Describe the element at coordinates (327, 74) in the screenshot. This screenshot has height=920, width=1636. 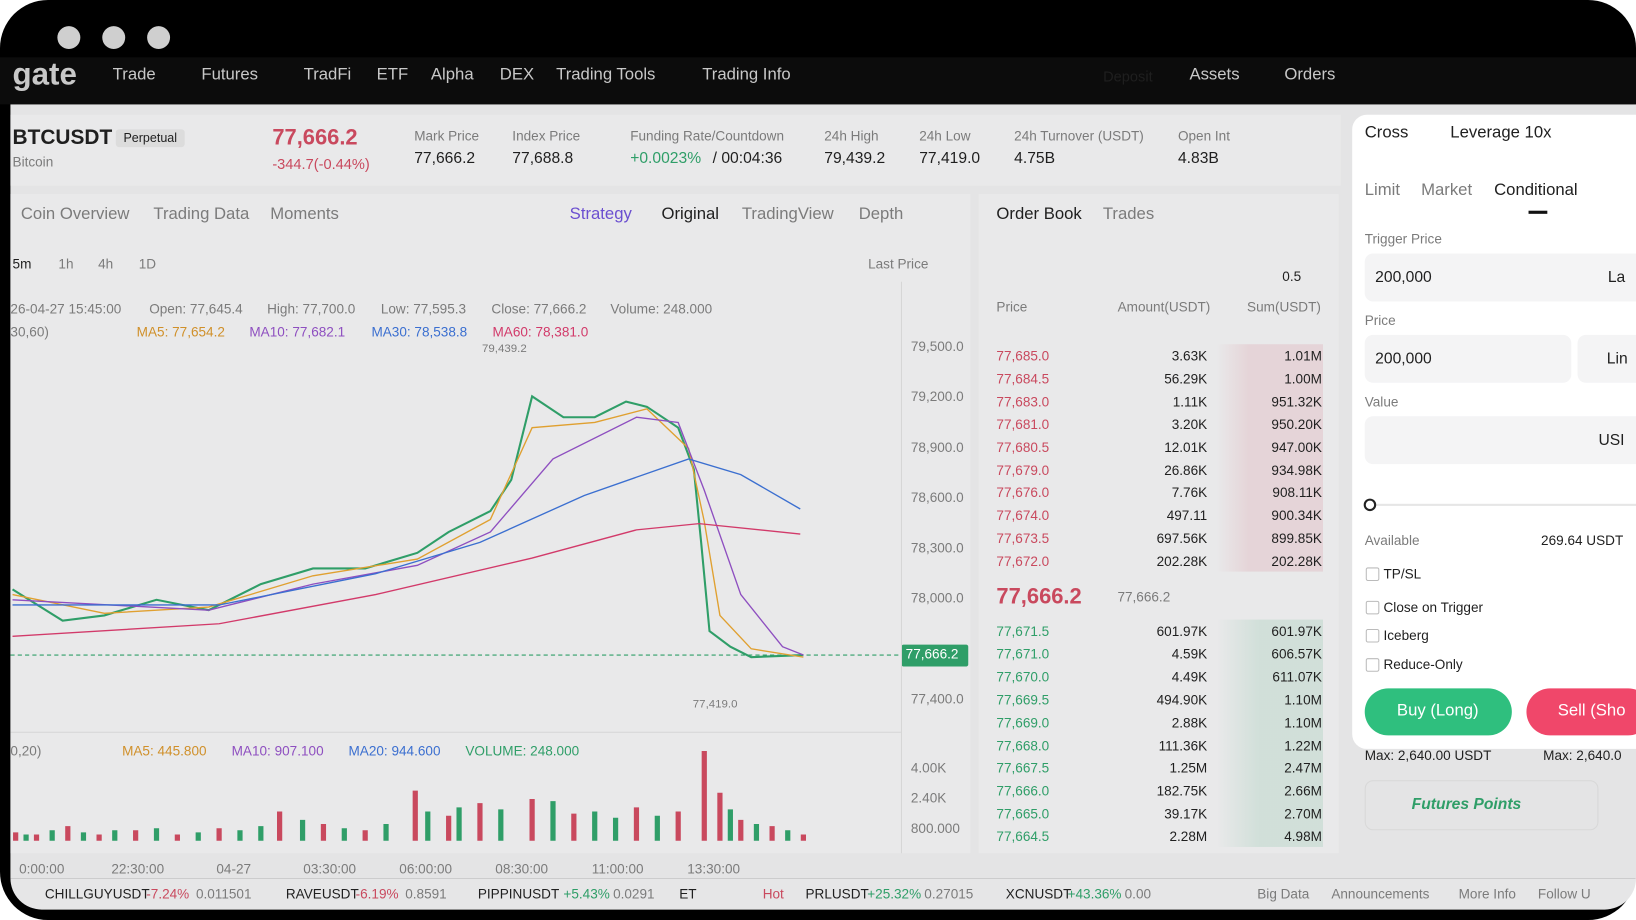
I see `nav-item: TradFi` at that location.